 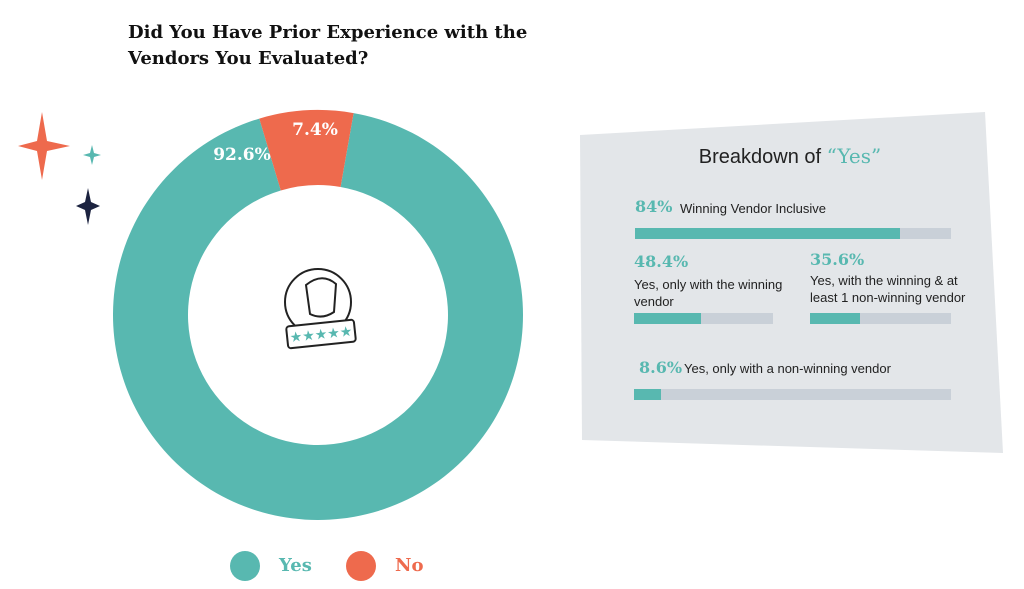 I want to click on category-label: Yes, only with a non-winning vendor, so click(x=787, y=368).